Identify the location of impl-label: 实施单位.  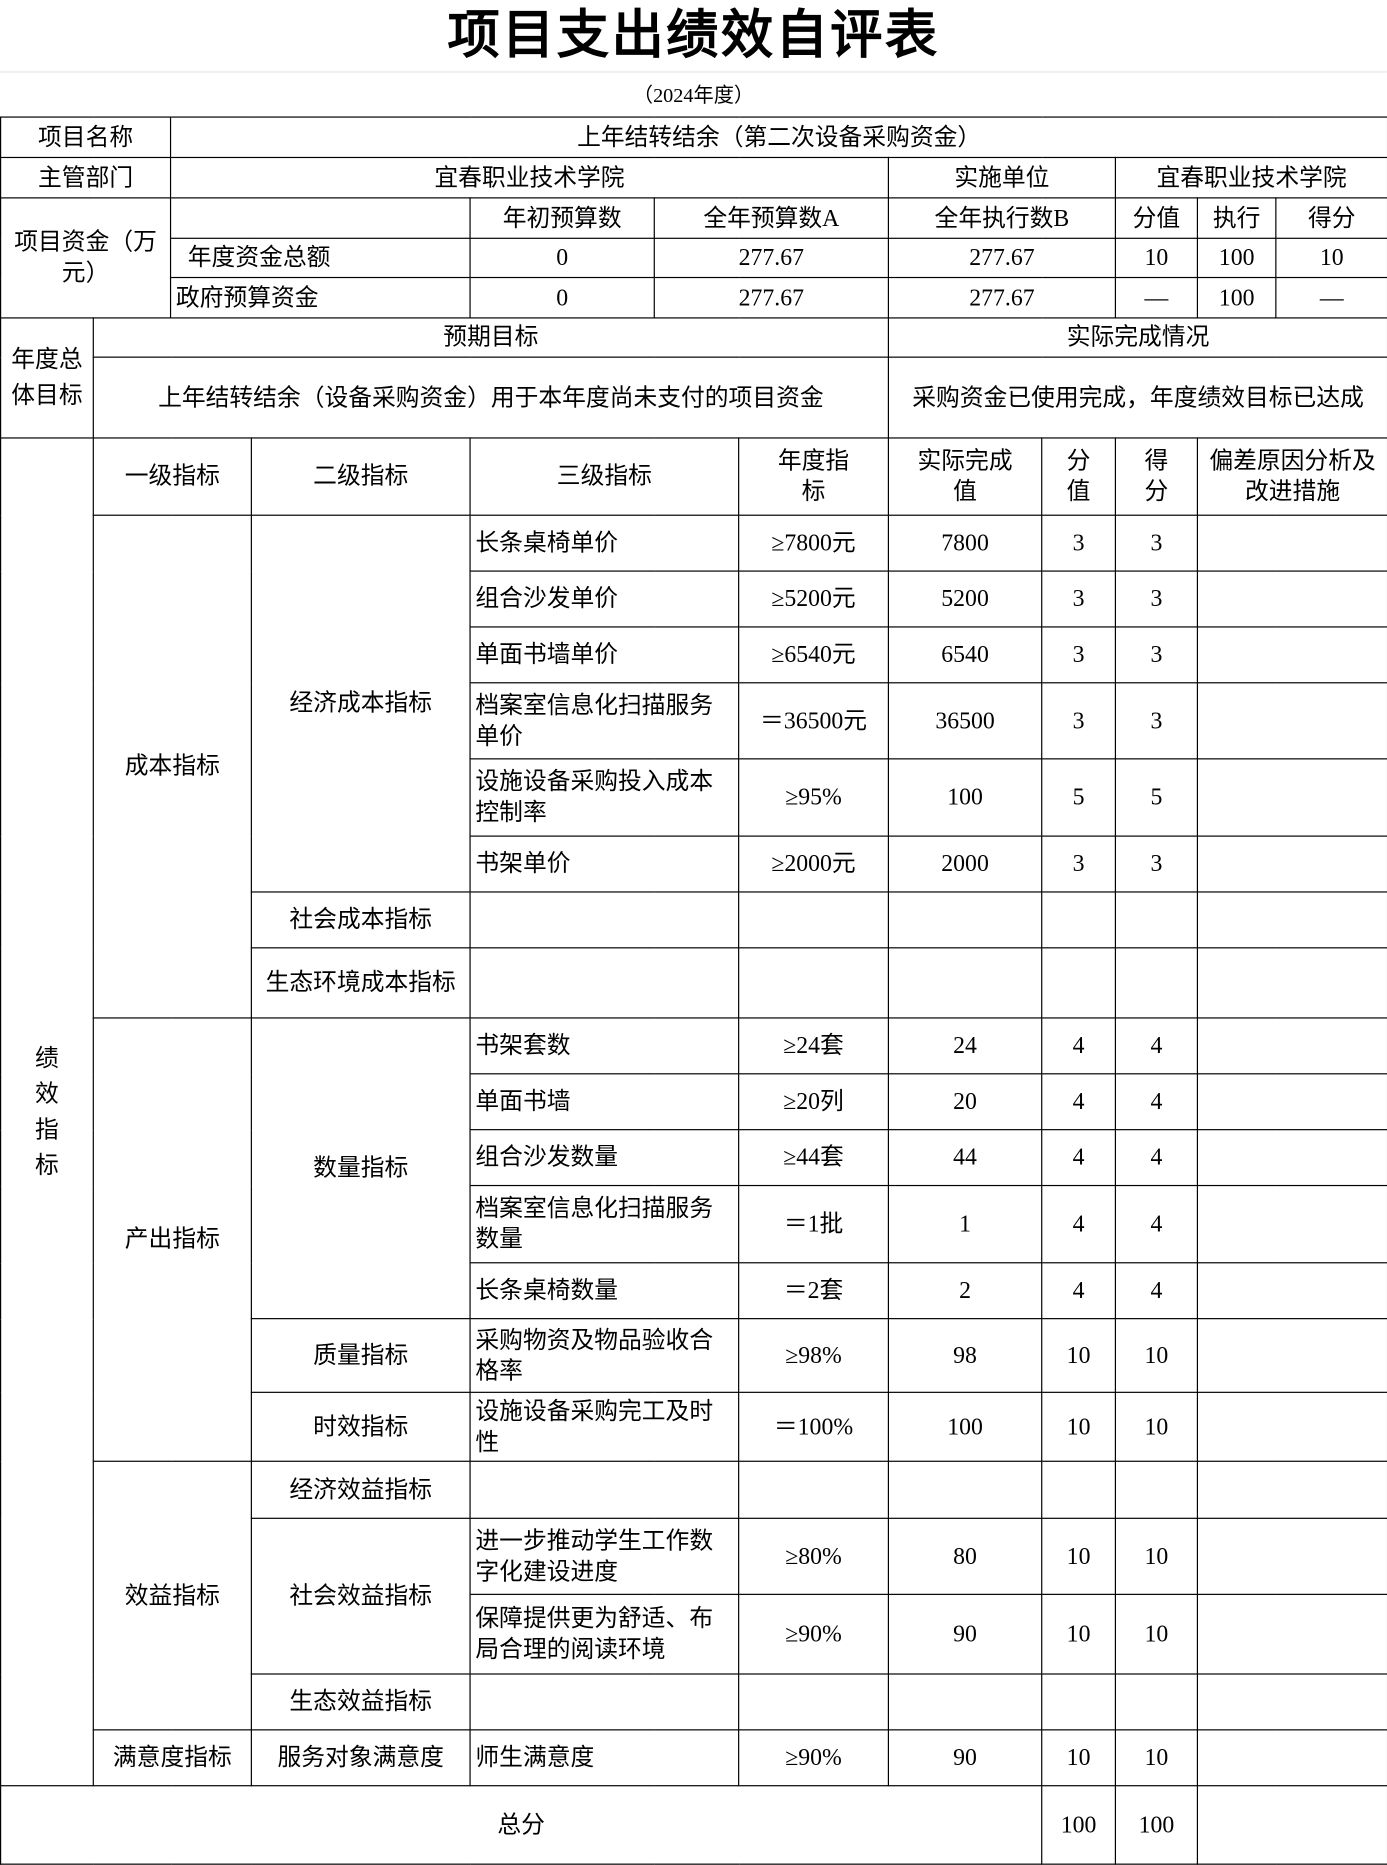
(1002, 177).